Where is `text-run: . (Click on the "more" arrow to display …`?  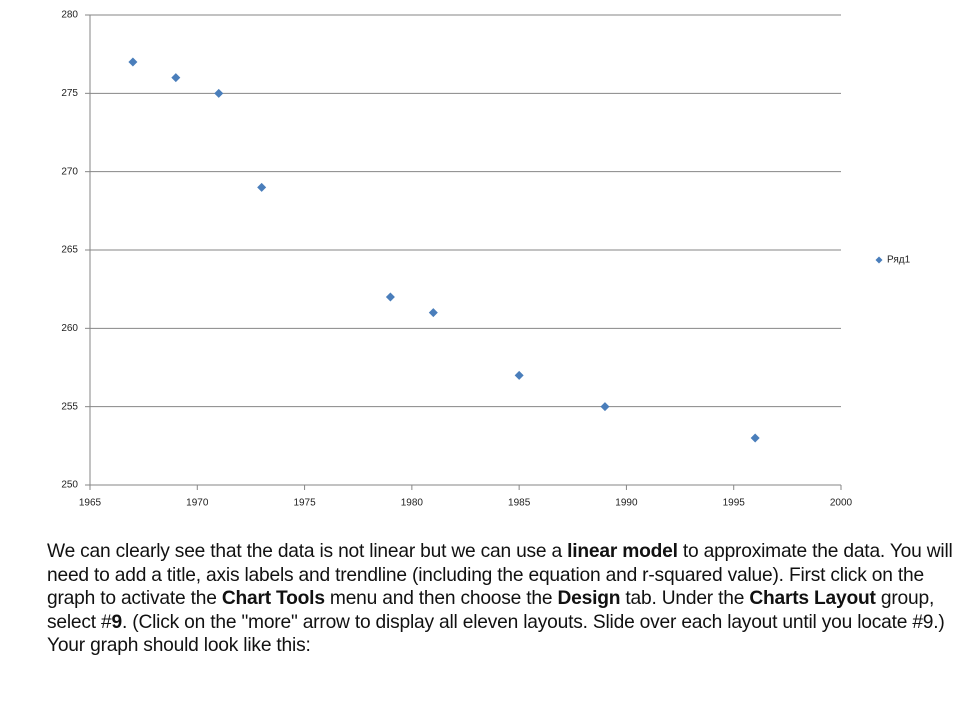
text-run: . (Click on the "more" arrow to display … is located at coordinates (496, 634).